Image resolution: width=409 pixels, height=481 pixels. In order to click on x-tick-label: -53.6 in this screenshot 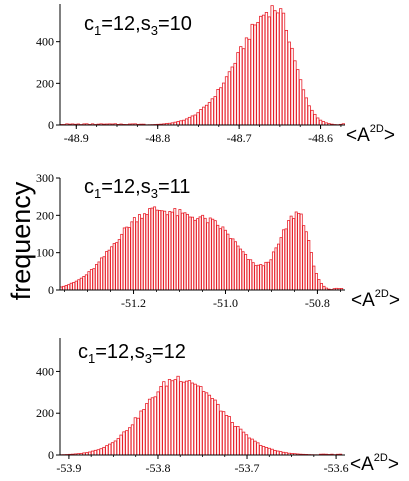, I will do `click(336, 468)`.